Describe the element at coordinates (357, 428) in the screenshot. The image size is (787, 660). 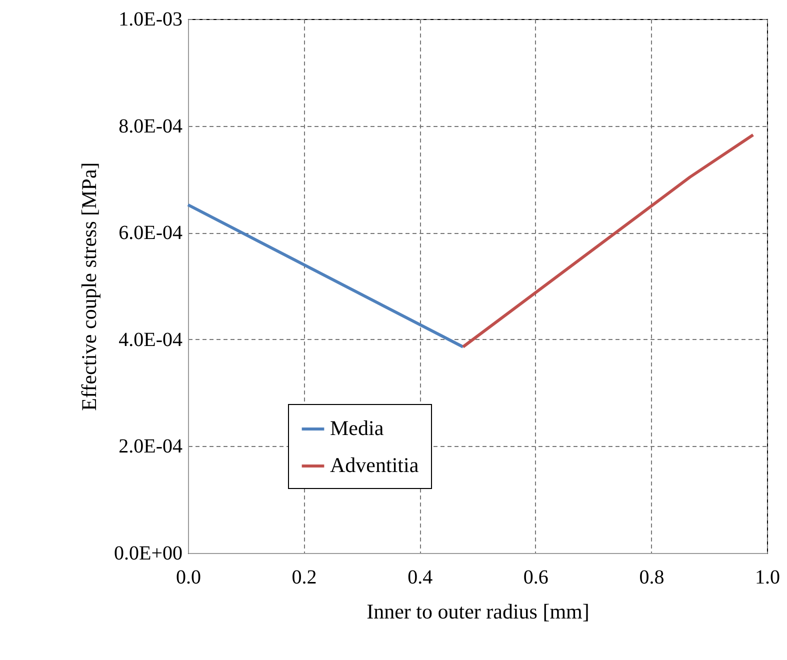
I see `legend-label: Media` at that location.